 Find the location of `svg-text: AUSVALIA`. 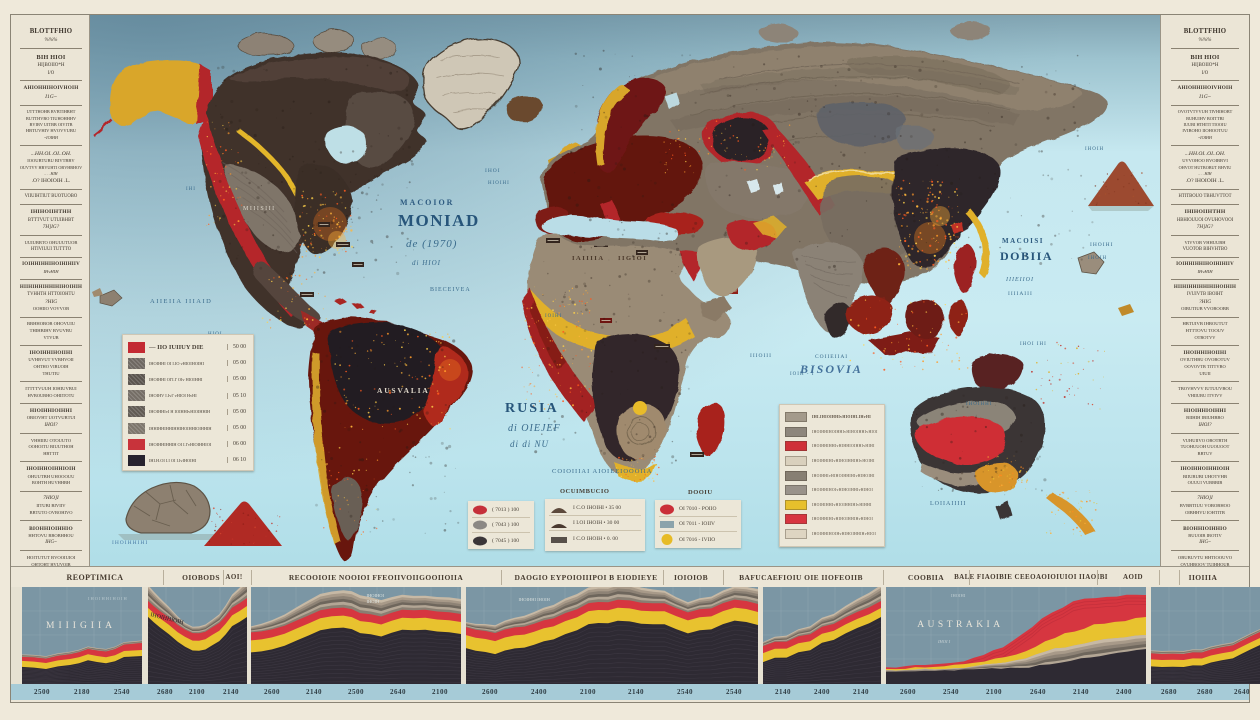

svg-text: AUSVALIA is located at coordinates (403, 390).